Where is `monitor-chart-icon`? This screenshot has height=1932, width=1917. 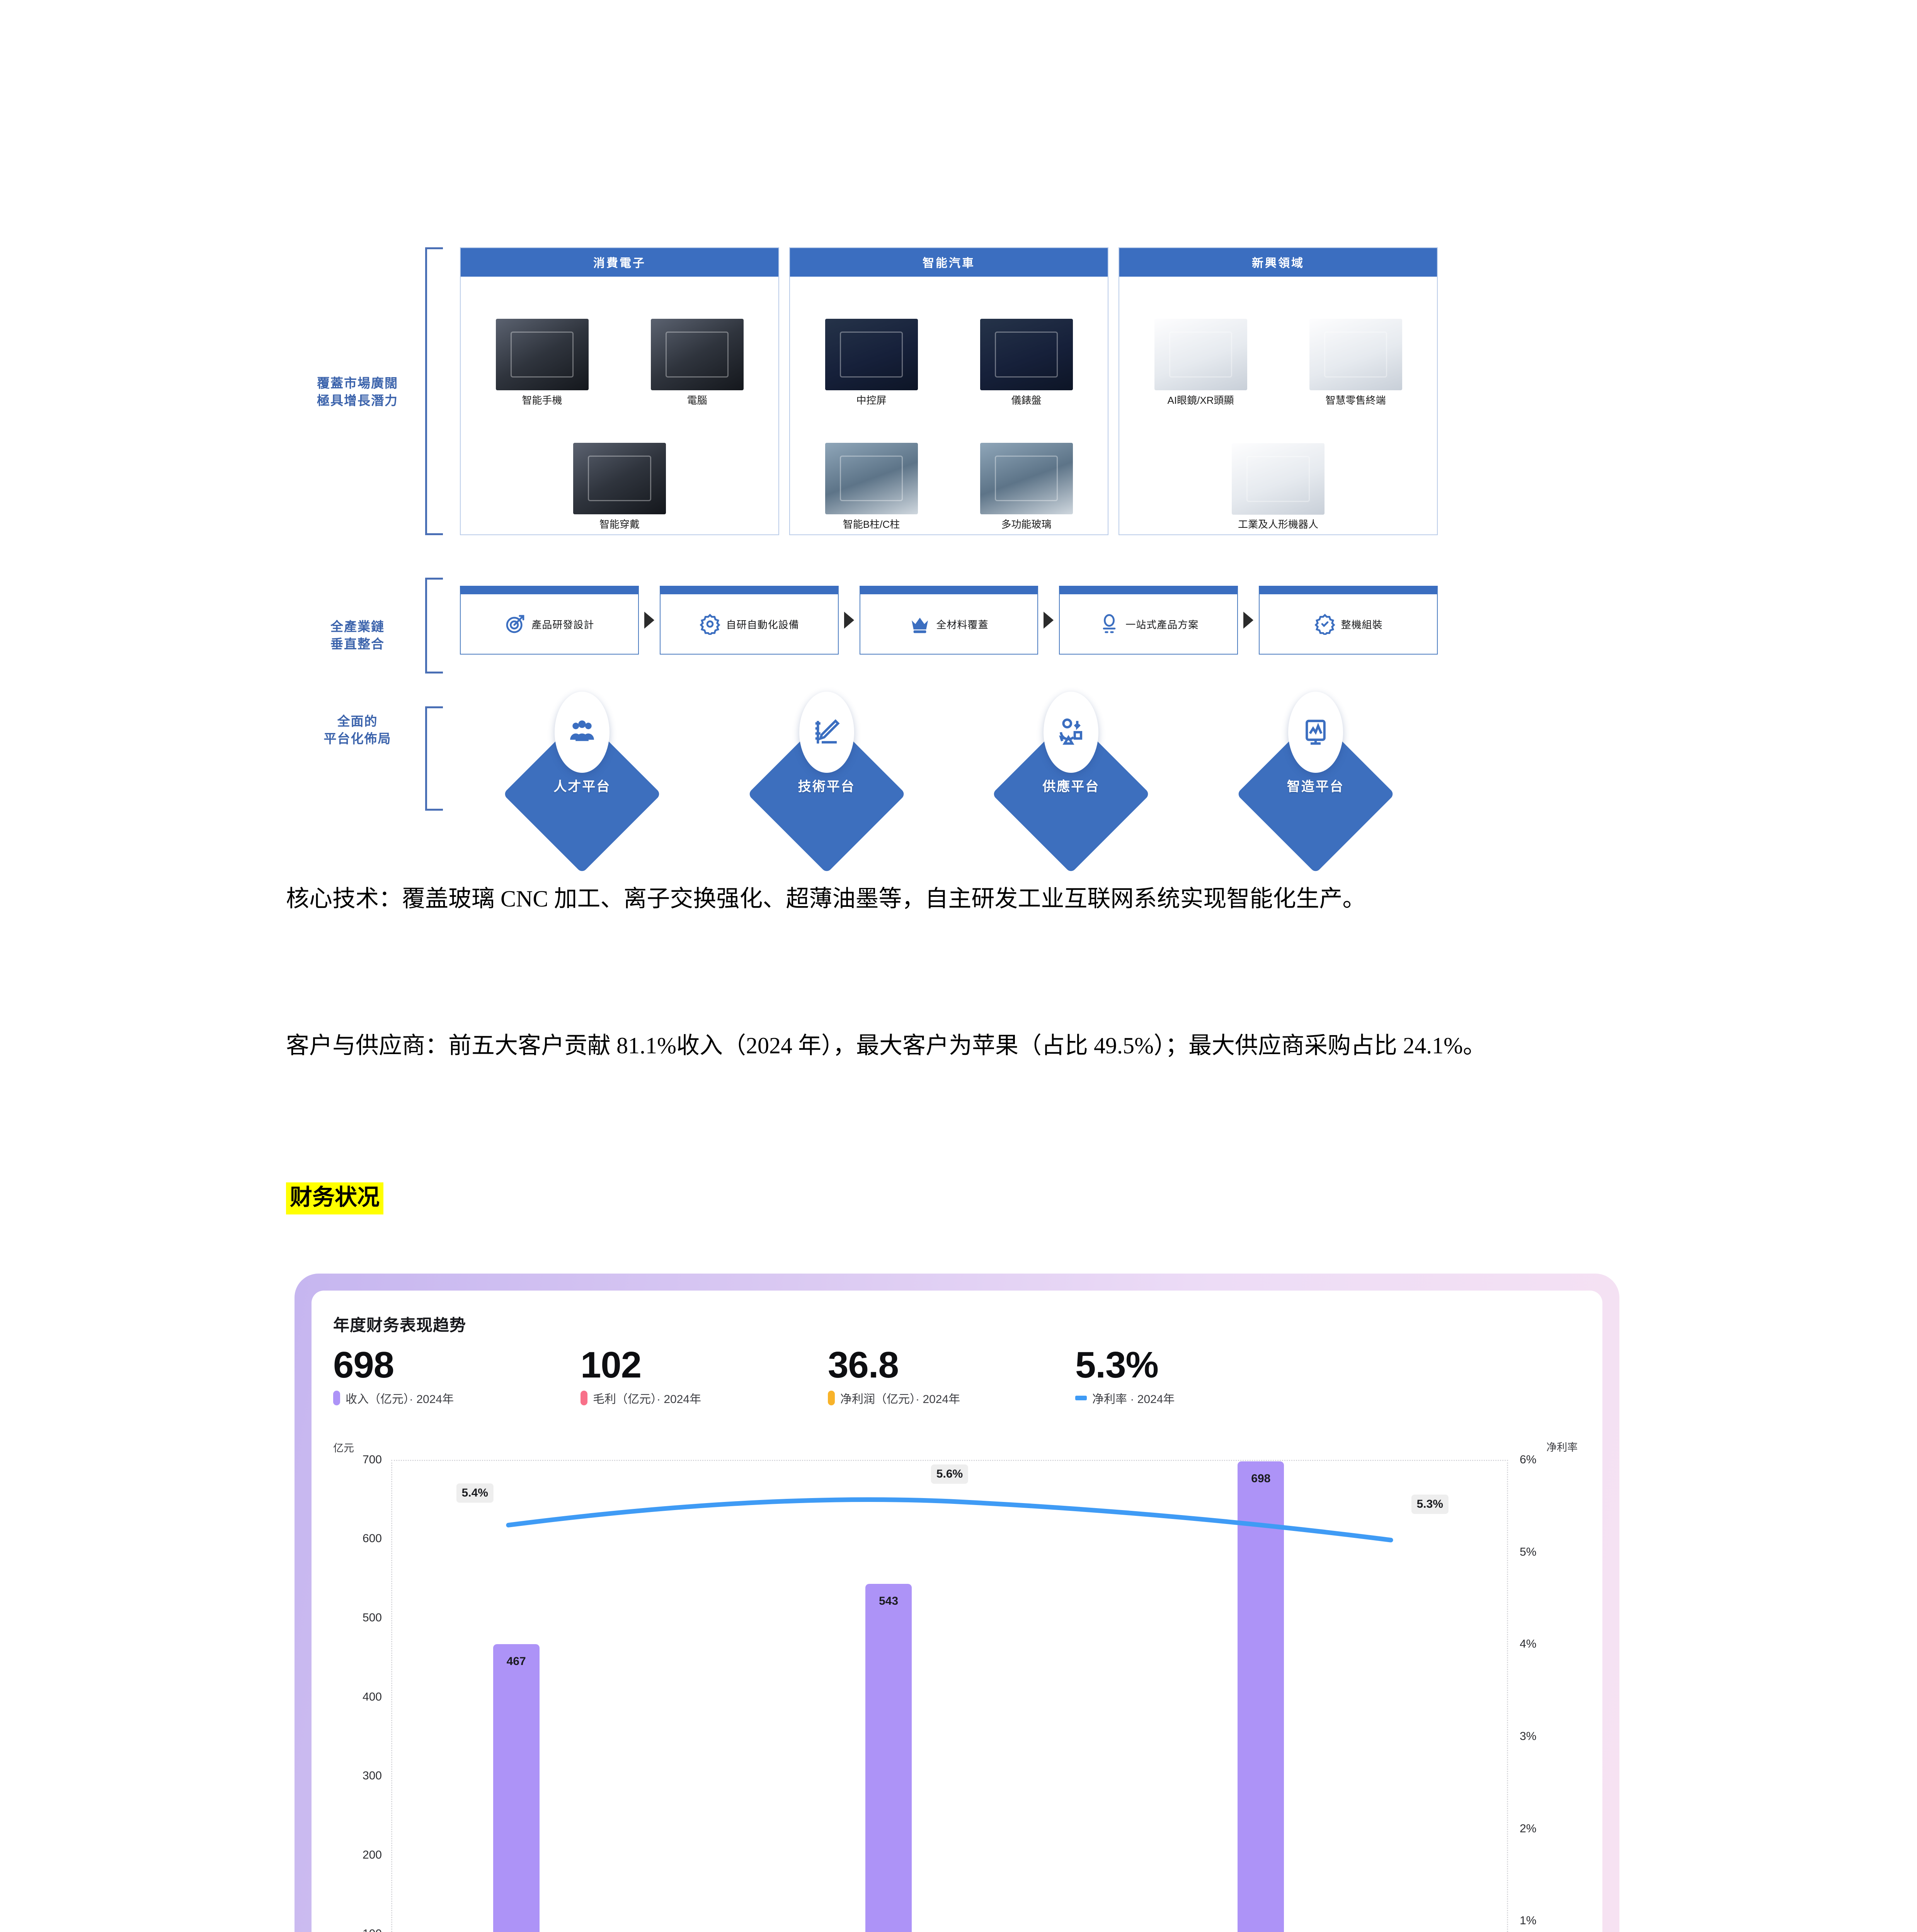 monitor-chart-icon is located at coordinates (1315, 732).